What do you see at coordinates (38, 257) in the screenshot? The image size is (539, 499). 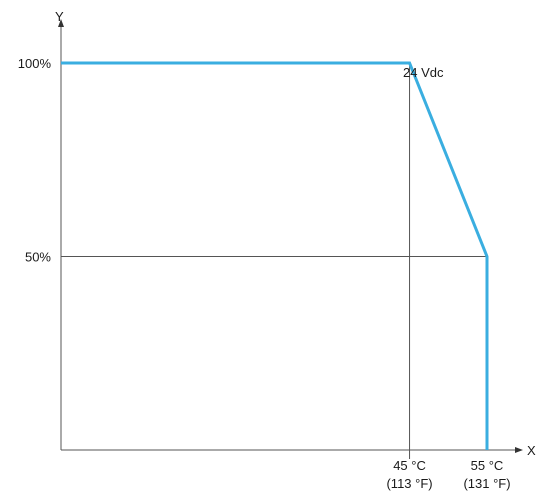 I see `y-tick-label-50: 50%` at bounding box center [38, 257].